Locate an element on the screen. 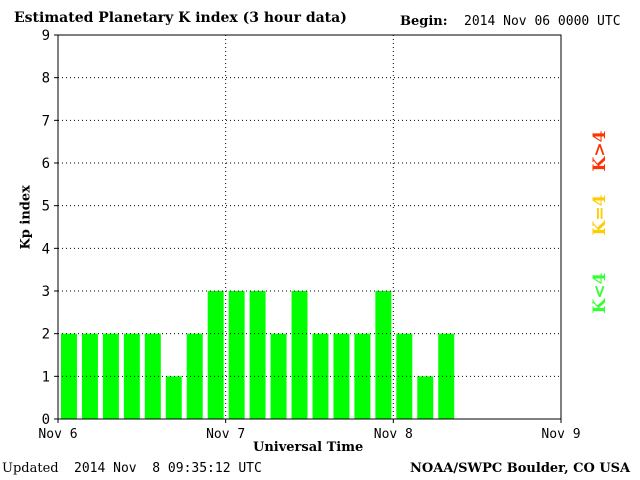 The height and width of the screenshot is (480, 640). y-axis-label: Kp index is located at coordinates (26, 217).